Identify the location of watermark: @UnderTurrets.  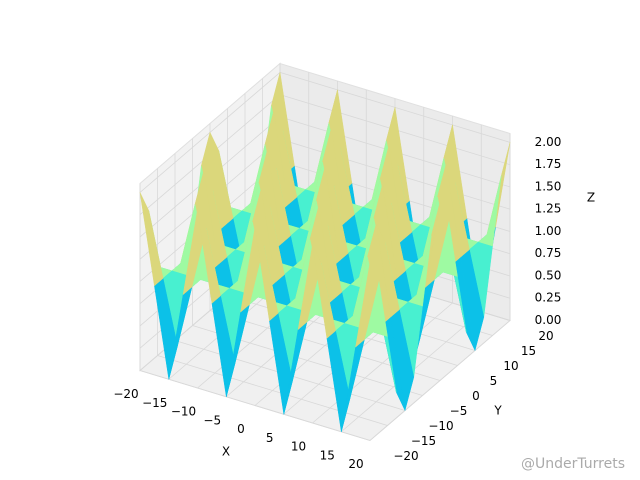
(573, 464).